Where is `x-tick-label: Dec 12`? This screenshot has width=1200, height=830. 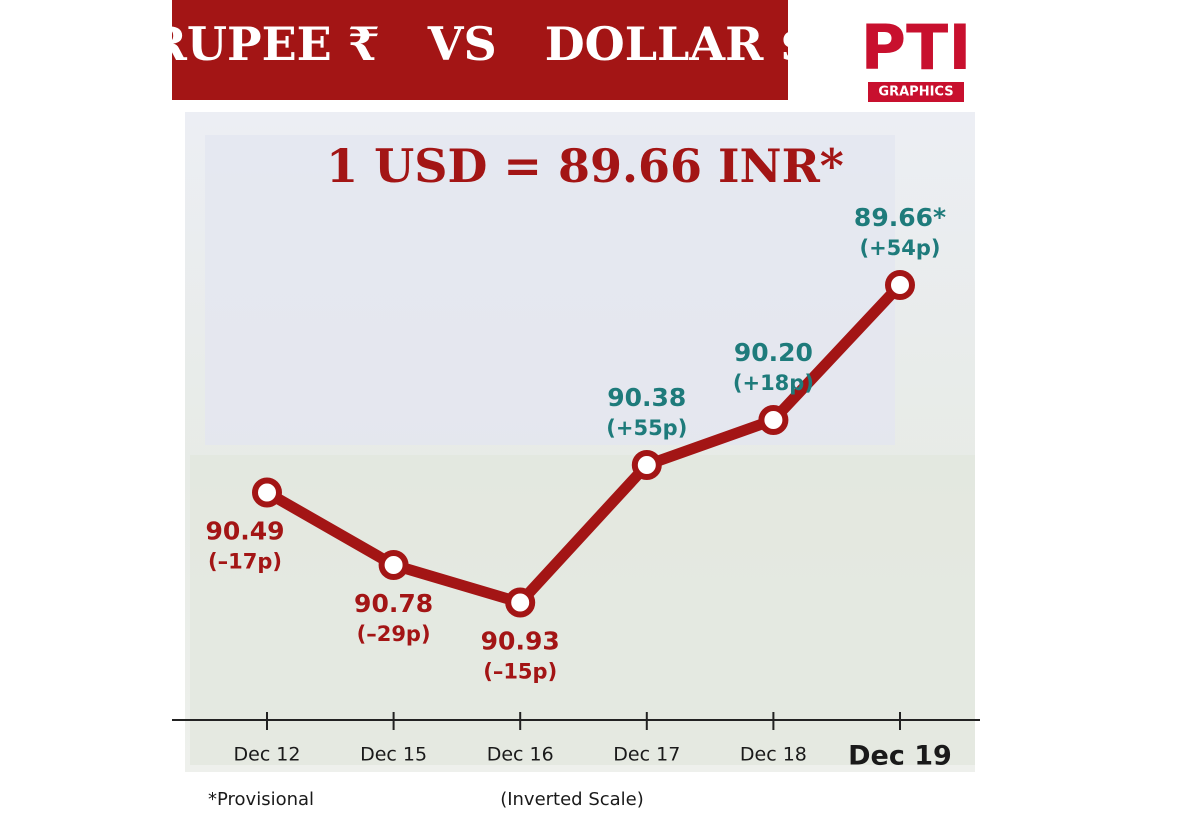
x-tick-label: Dec 12 is located at coordinates (267, 755).